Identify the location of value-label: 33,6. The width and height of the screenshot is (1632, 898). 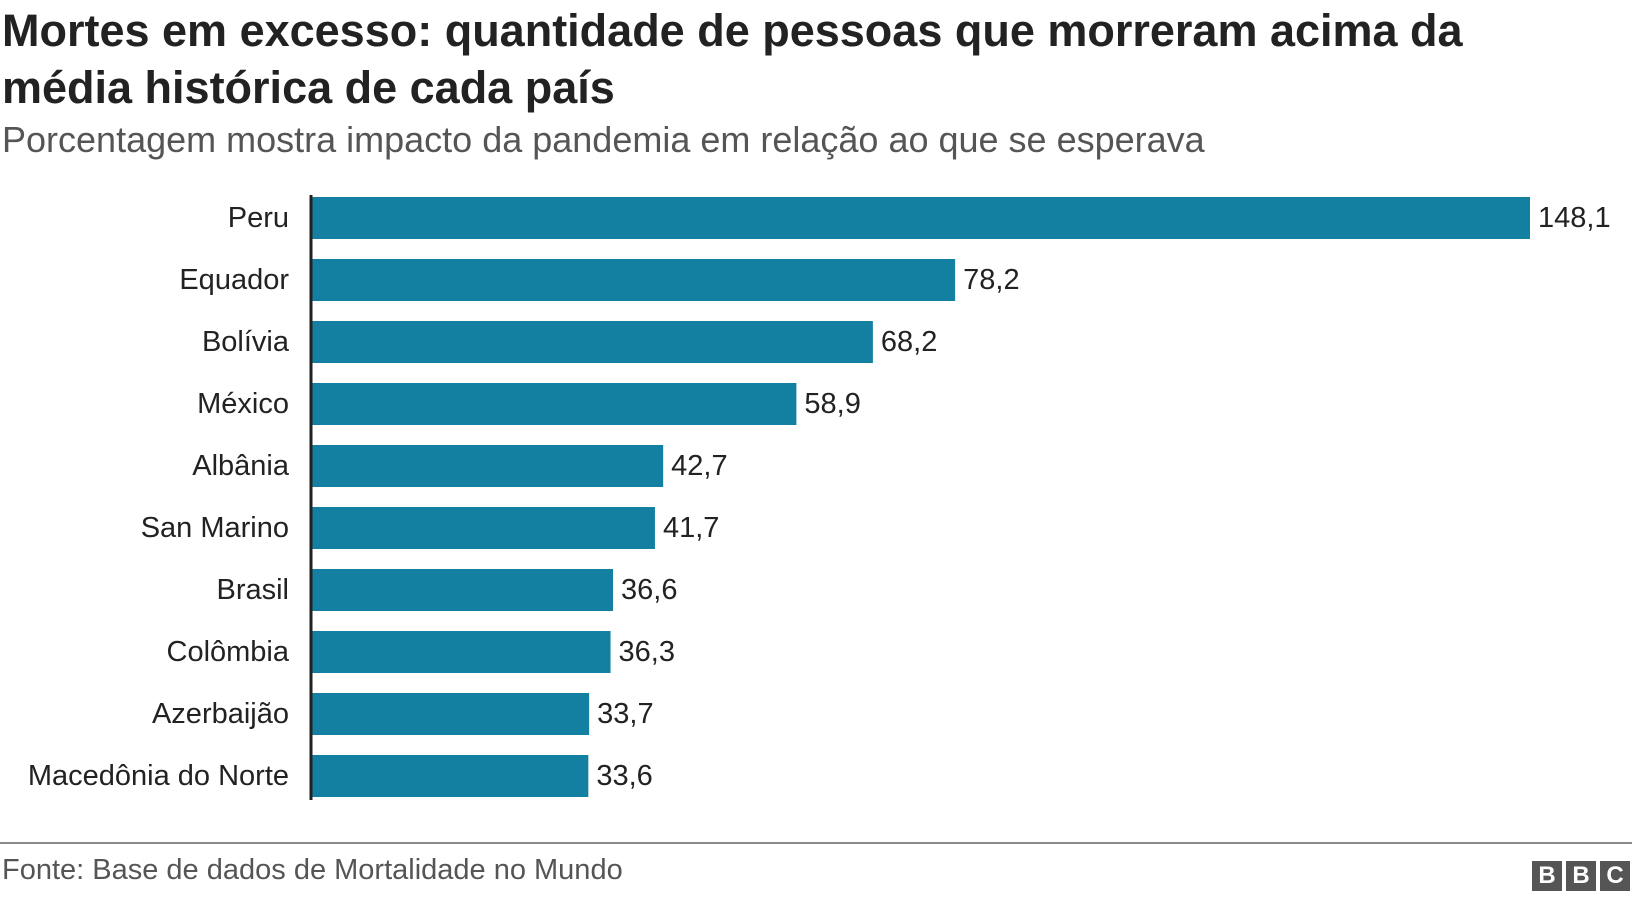
(624, 776).